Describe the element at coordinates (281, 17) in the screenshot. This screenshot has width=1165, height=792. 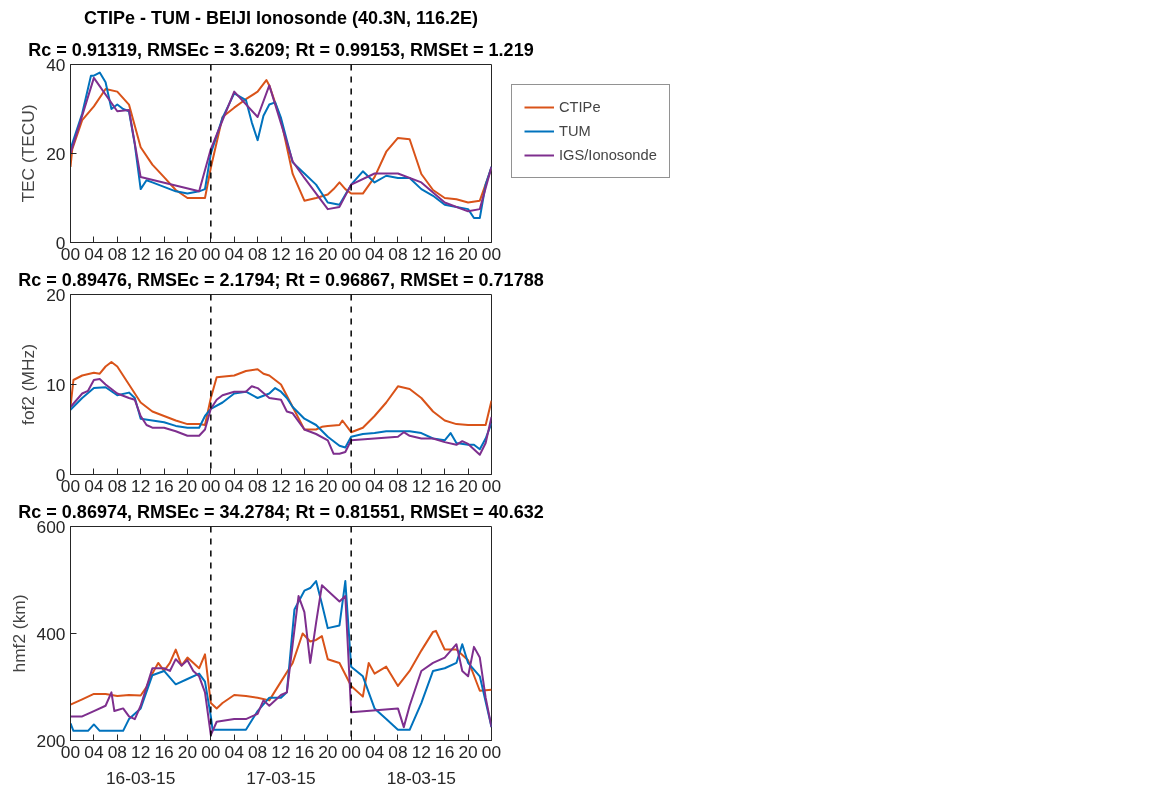
I see `chart-title: CTIPe - TUM - BEIJI Ionosonde (40.3N, 116.2E)` at that location.